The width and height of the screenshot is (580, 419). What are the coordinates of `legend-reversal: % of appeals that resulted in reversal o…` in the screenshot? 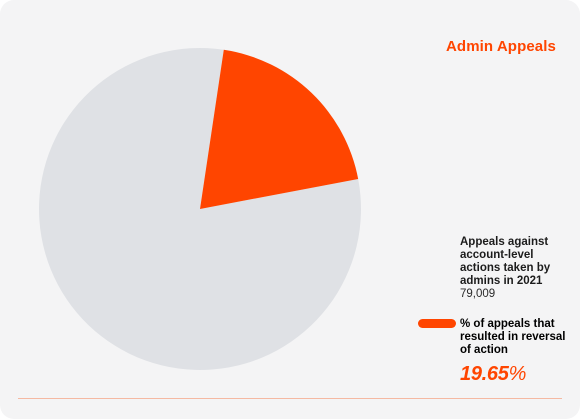 It's located at (516, 352).